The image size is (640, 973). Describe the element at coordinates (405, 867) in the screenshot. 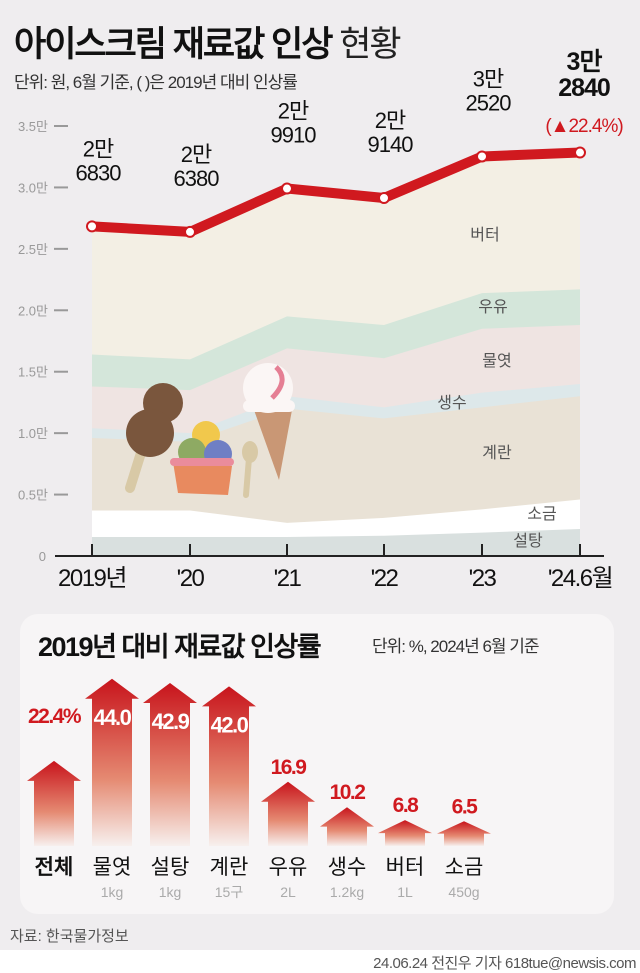

I see `category-label: 버터` at that location.